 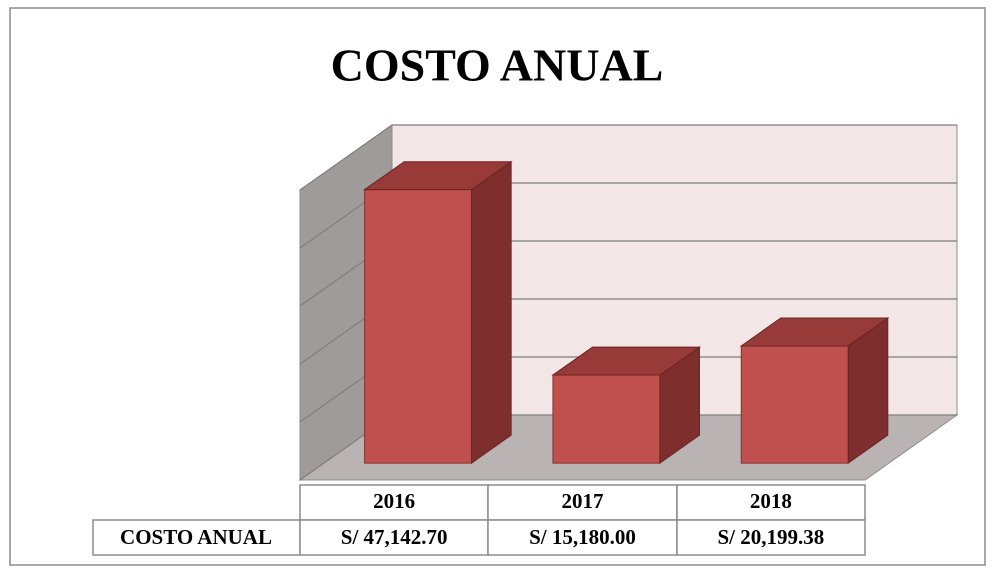 I want to click on x-tick-label: 2016, so click(x=394, y=501).